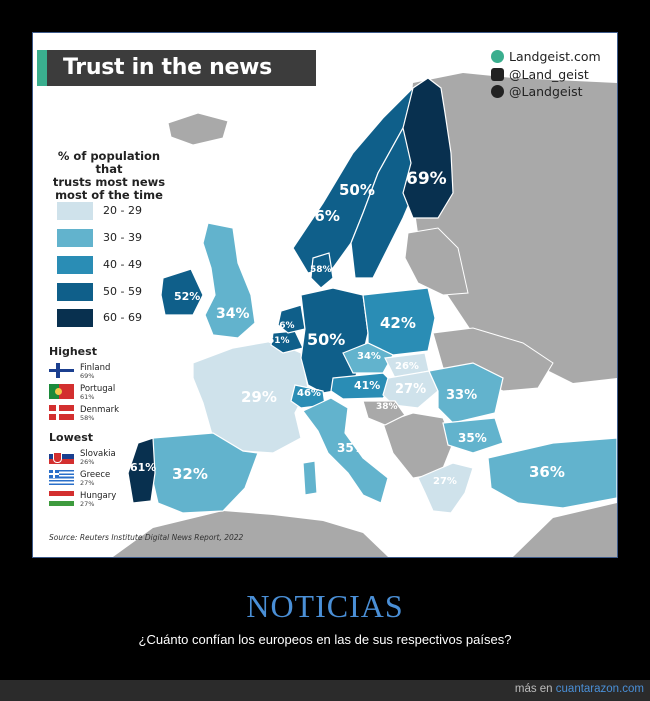 Image resolution: width=650 pixels, height=701 pixels. I want to click on twitter-text: @Landgeist, so click(546, 91).